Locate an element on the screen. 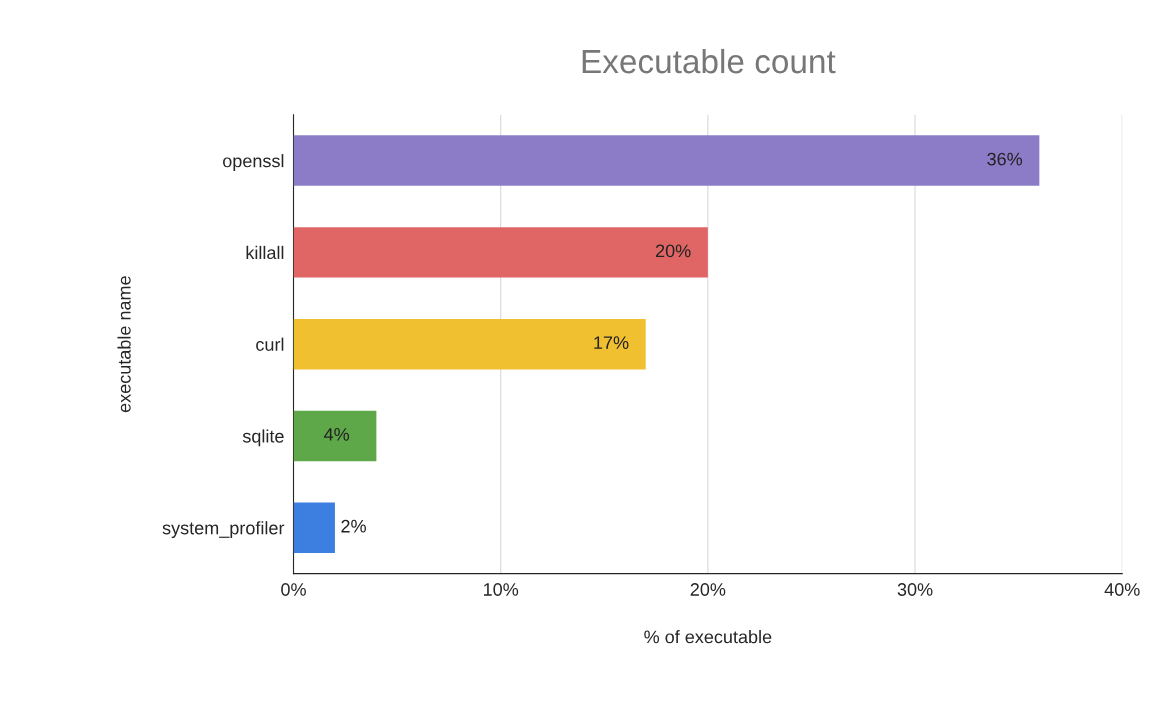 The image size is (1151, 717). x-tick-label: 40% is located at coordinates (1122, 589).